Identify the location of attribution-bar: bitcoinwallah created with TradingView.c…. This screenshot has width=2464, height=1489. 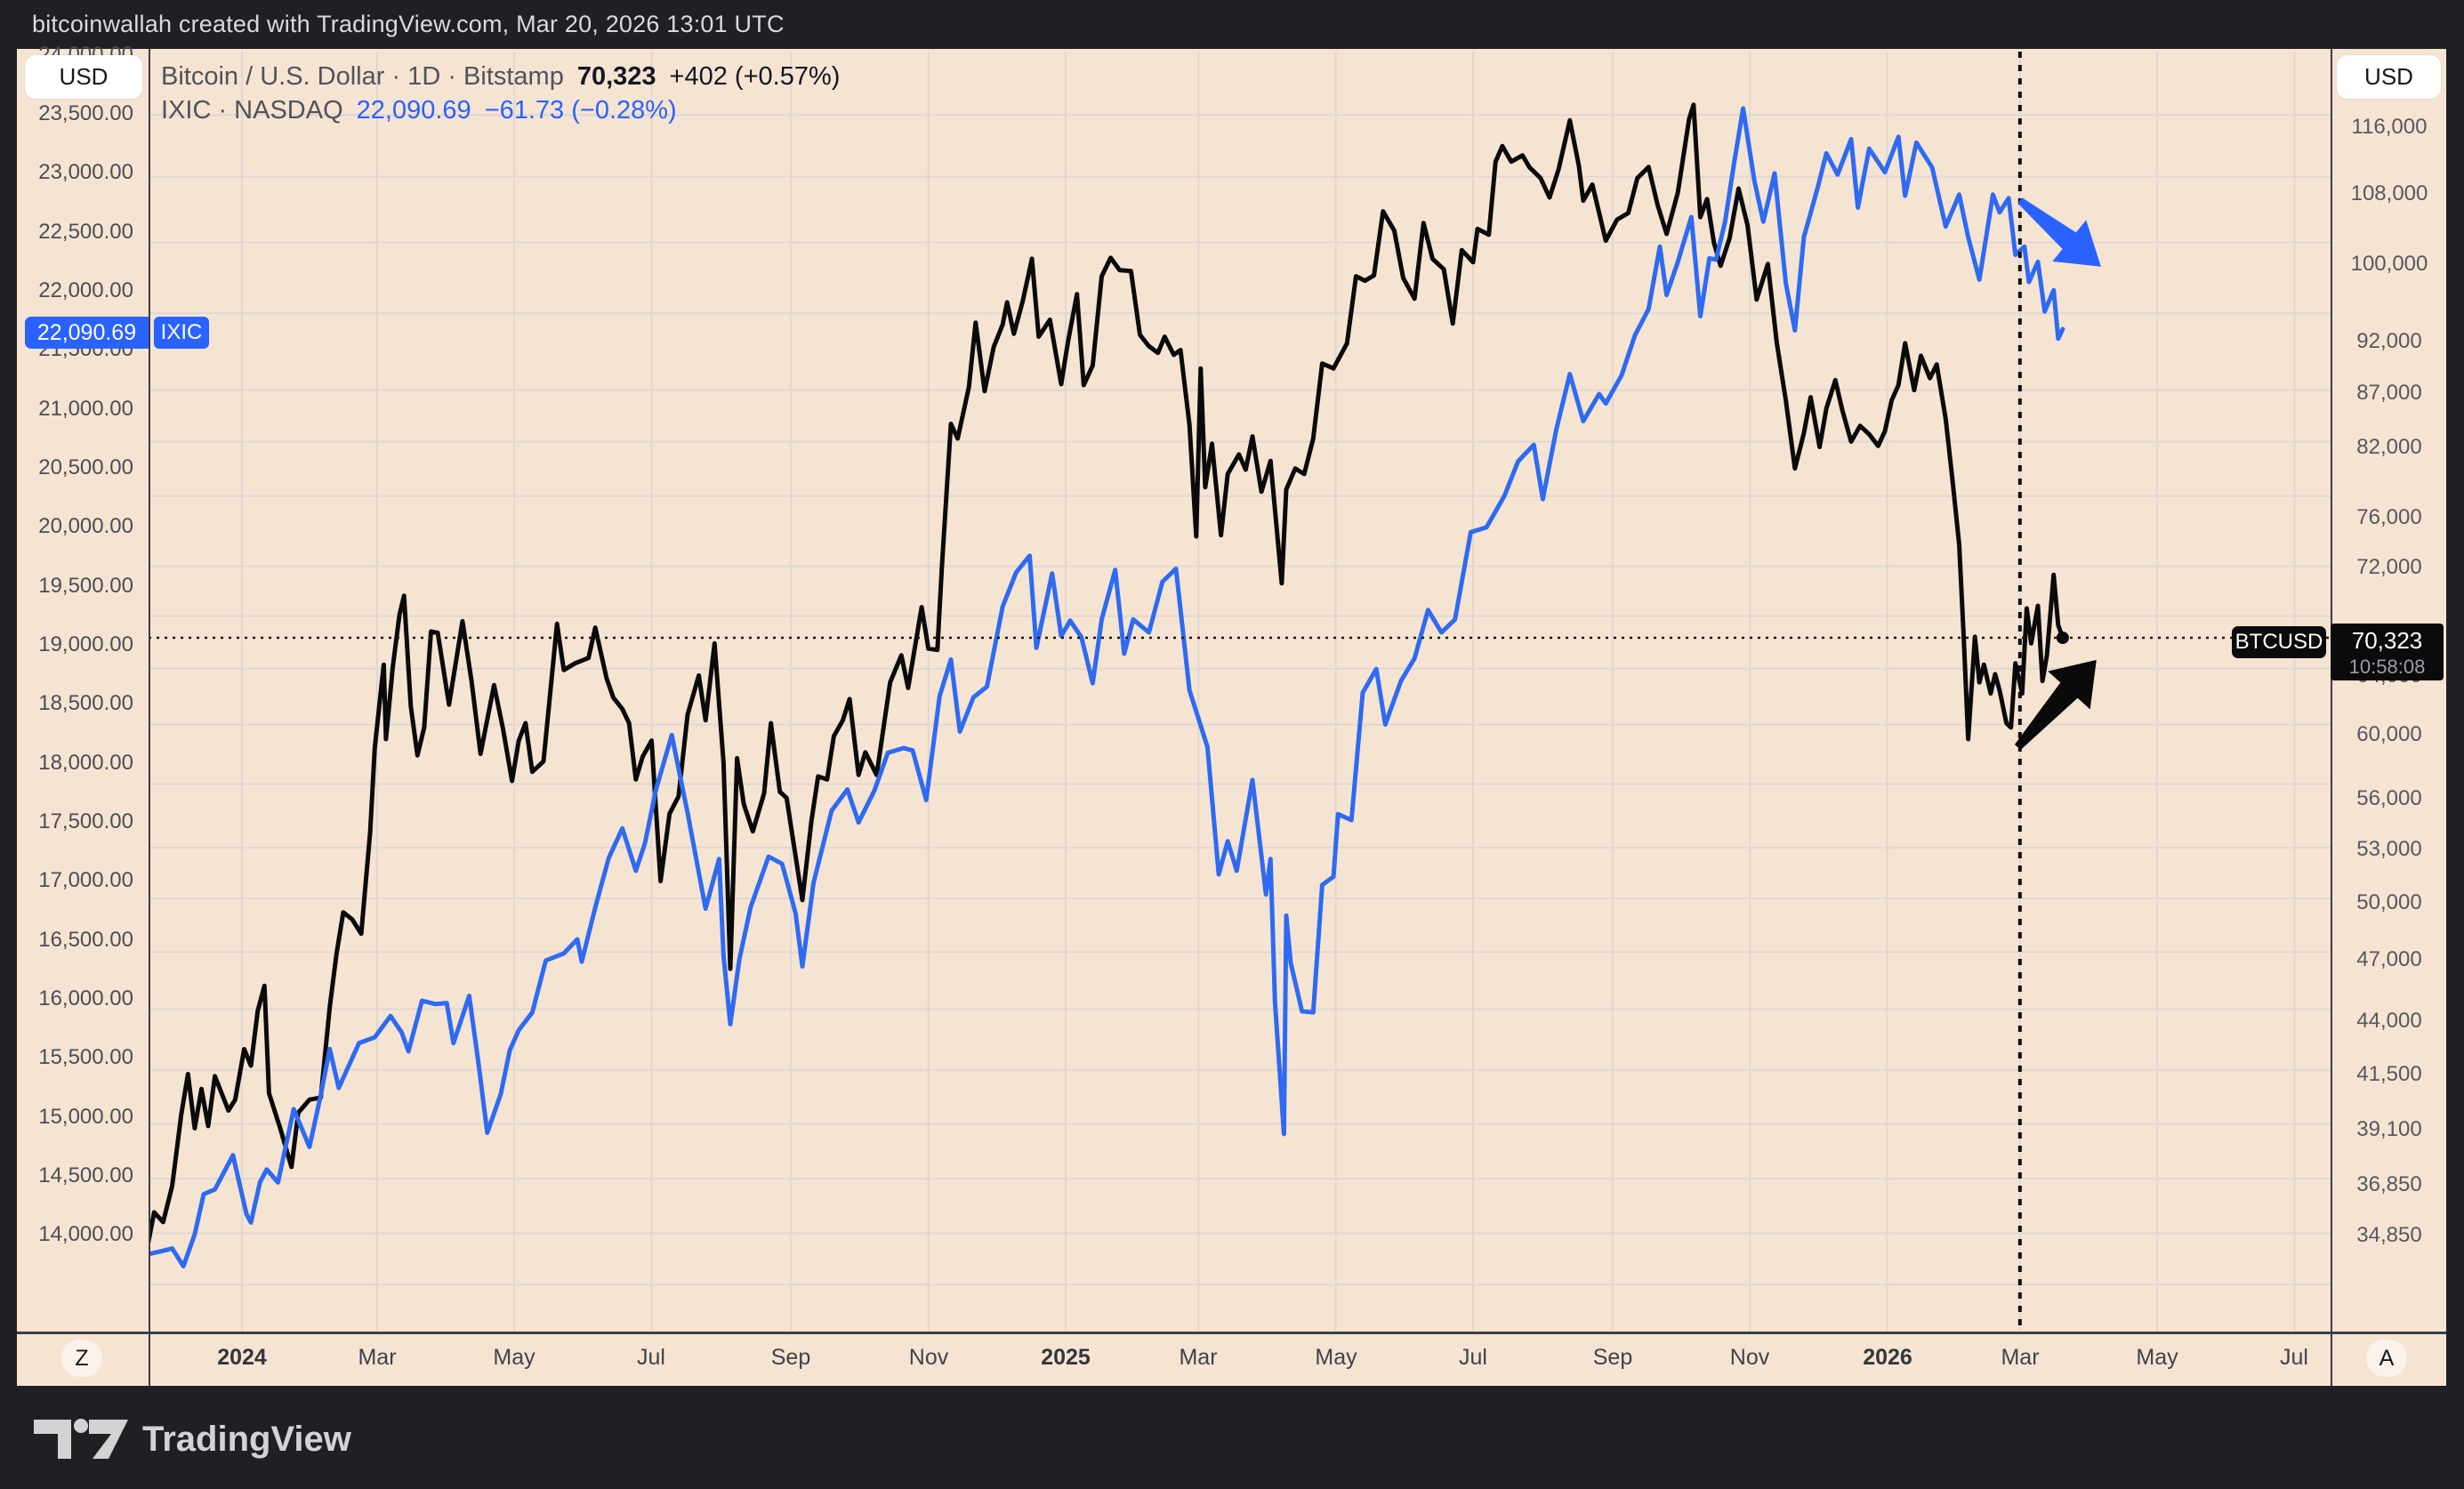
(1232, 24).